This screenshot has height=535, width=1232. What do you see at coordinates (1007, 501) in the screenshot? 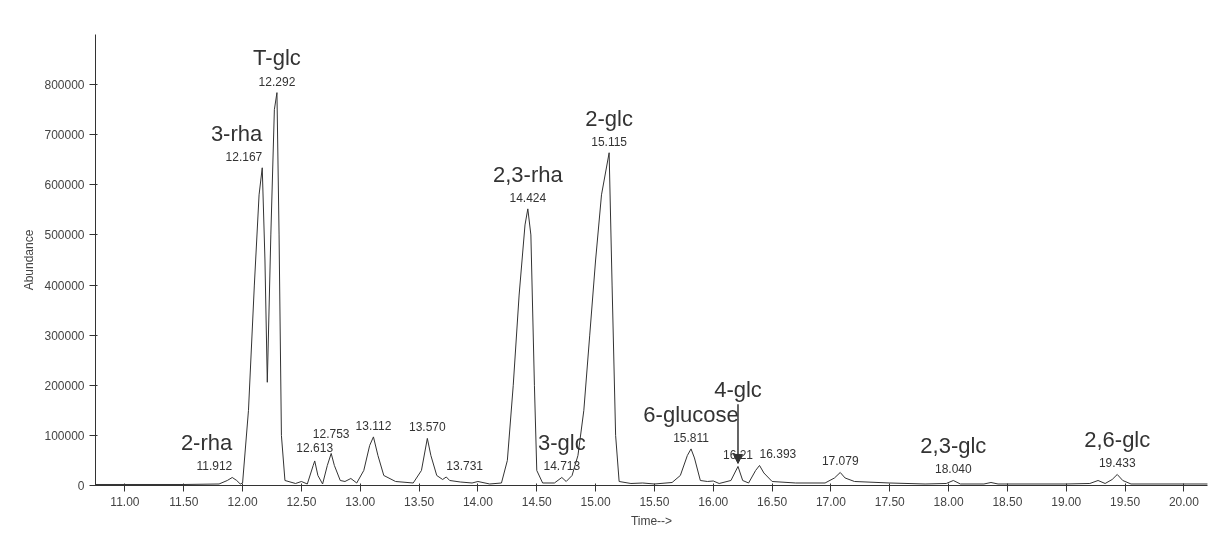
I see `x-tick-label: 18.50` at bounding box center [1007, 501].